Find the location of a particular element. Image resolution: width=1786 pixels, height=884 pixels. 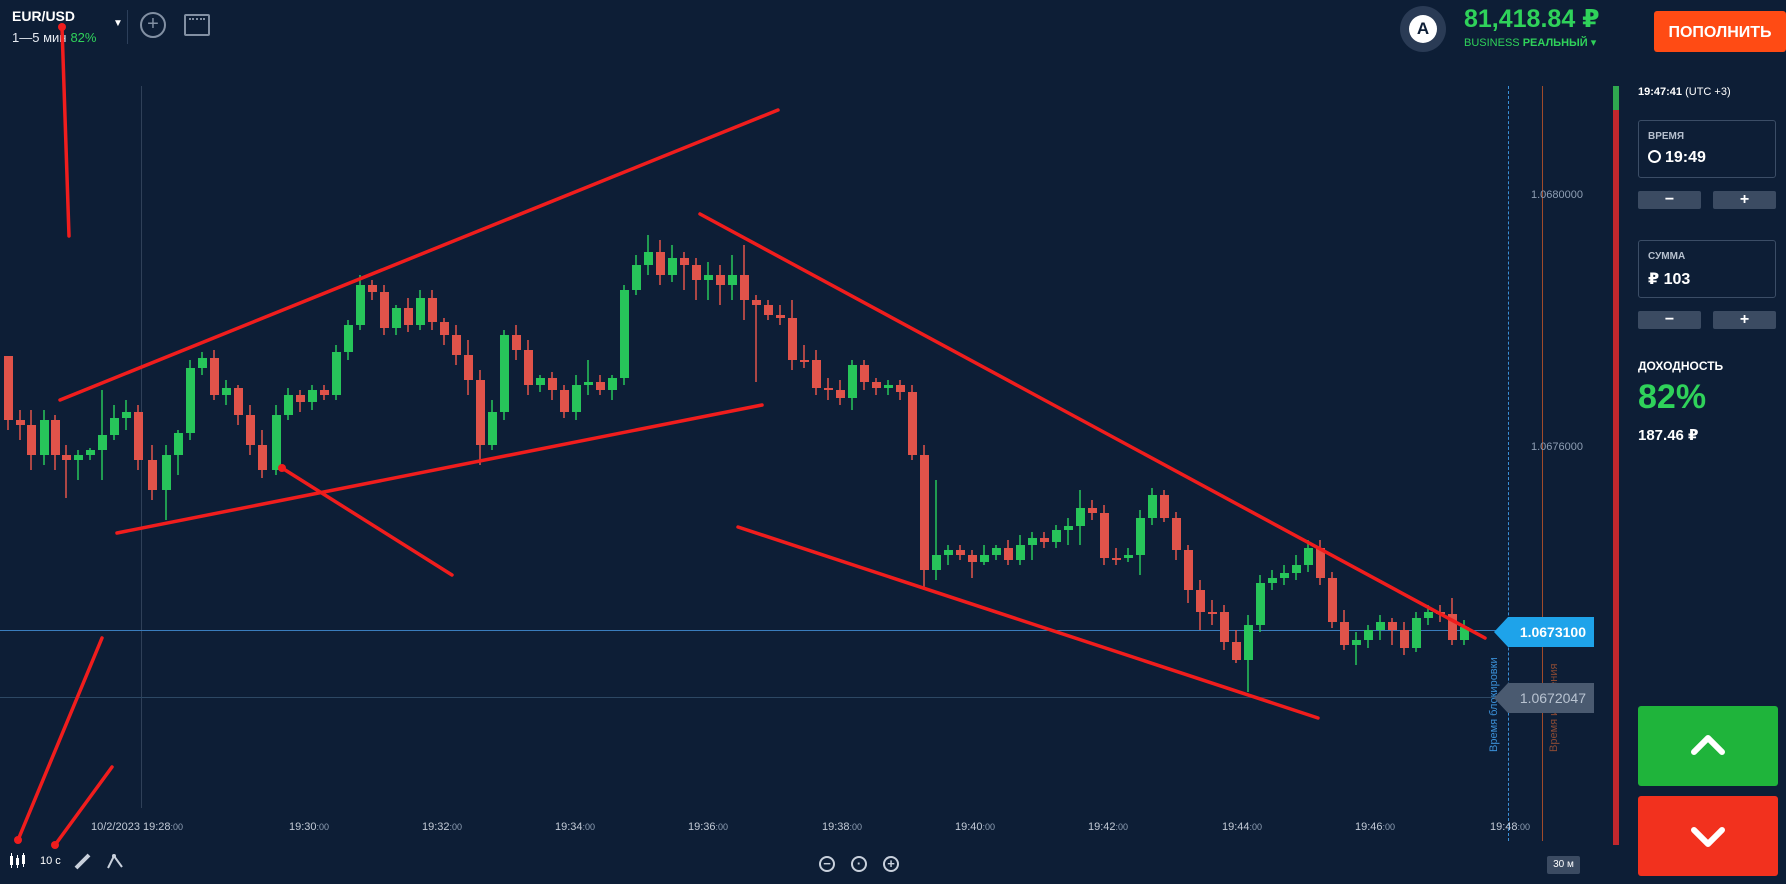

x-tick: 19:42:00 is located at coordinates (1108, 827).